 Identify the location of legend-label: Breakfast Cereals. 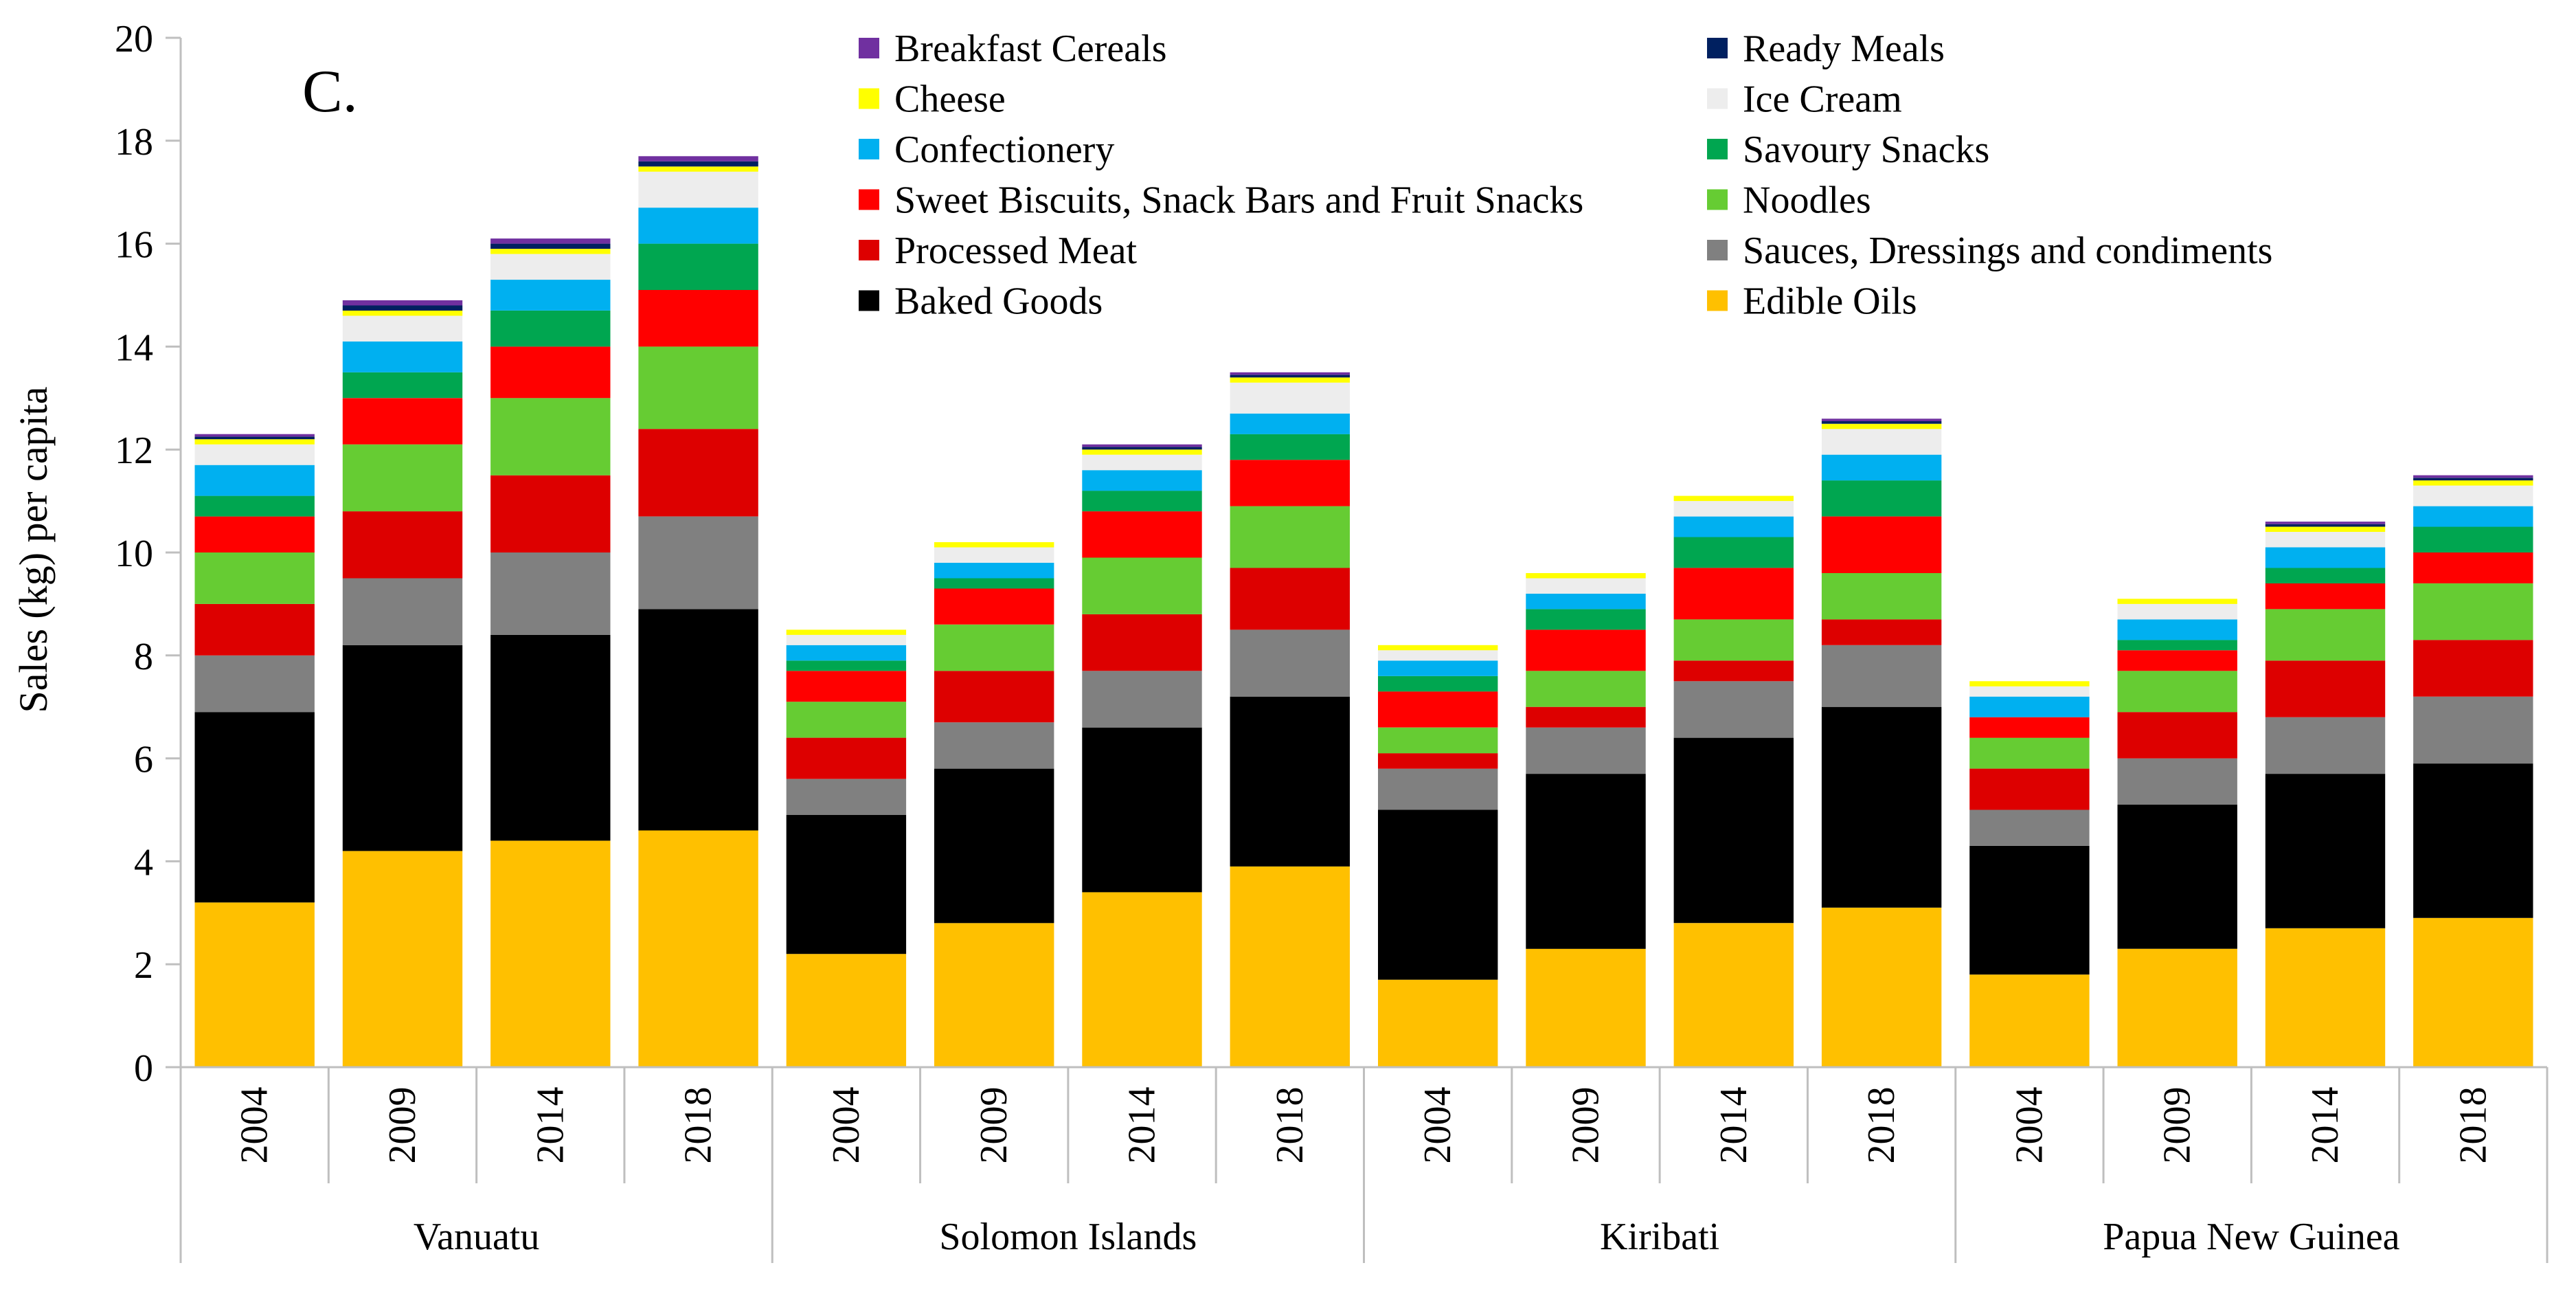
(1030, 48).